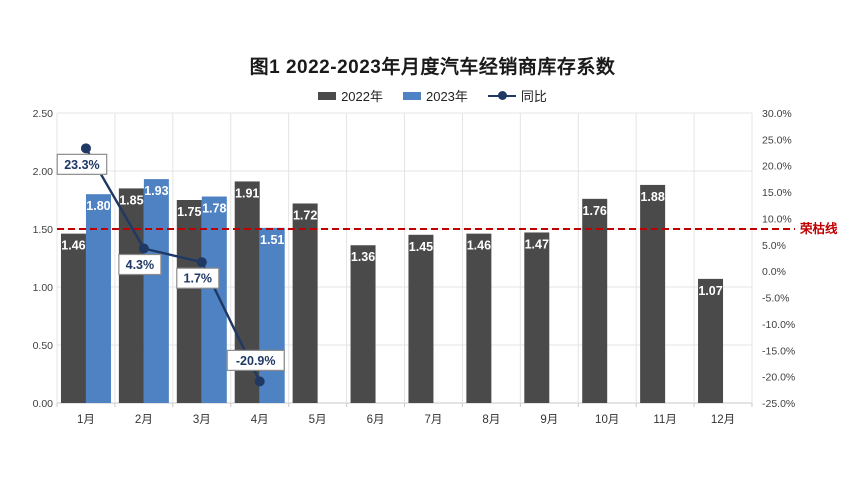 This screenshot has height=487, width=865. I want to click on left-axis-tick-label: 0.50, so click(43, 346).